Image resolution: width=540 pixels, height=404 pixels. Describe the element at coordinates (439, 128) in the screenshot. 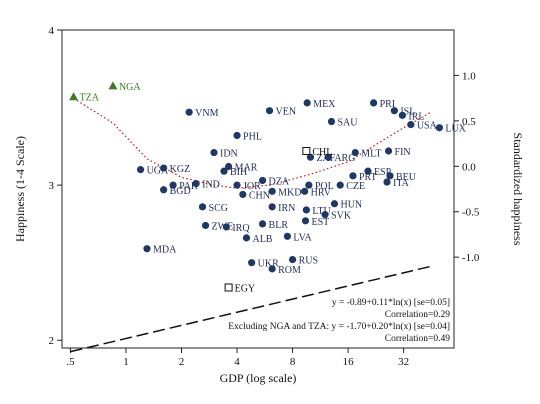

I see `point-lux` at that location.